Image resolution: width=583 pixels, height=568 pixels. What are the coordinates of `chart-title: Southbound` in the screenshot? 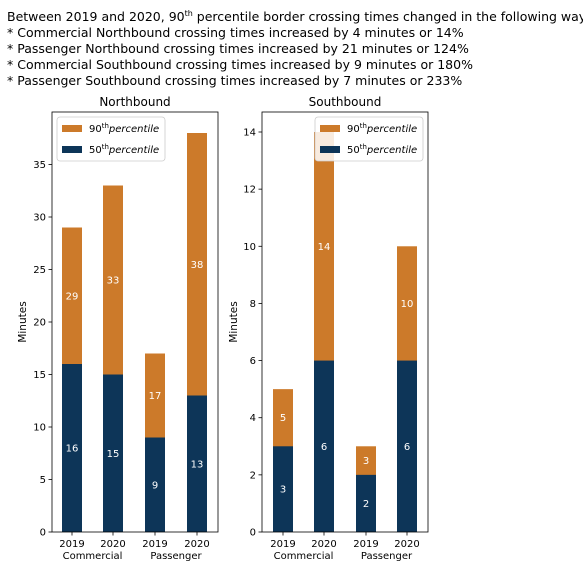 It's located at (345, 102).